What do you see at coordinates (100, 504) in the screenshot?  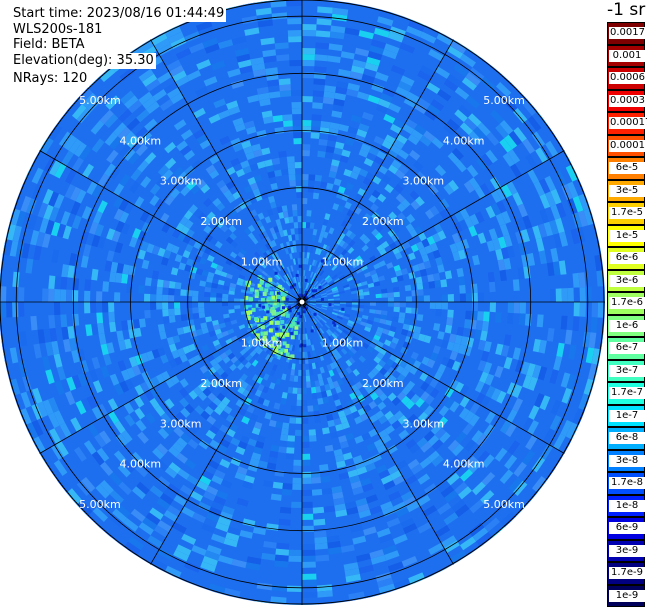 I see `range-ring-label: 5.00km` at bounding box center [100, 504].